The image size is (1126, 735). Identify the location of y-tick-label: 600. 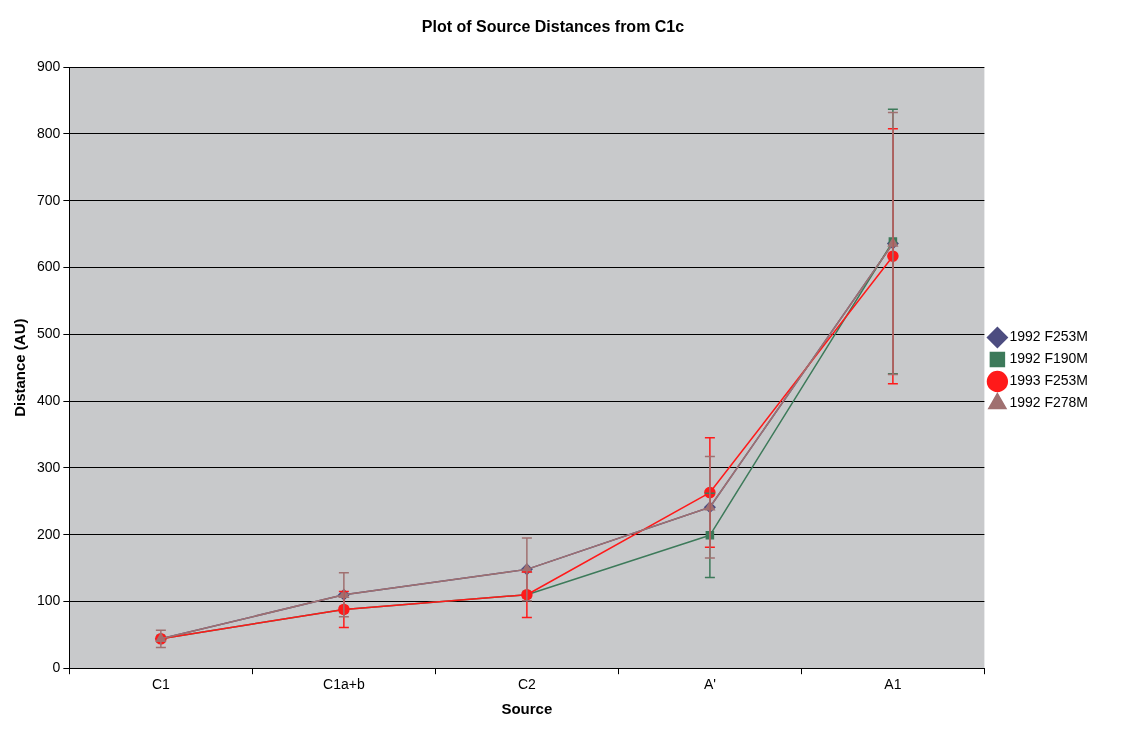
(49, 266).